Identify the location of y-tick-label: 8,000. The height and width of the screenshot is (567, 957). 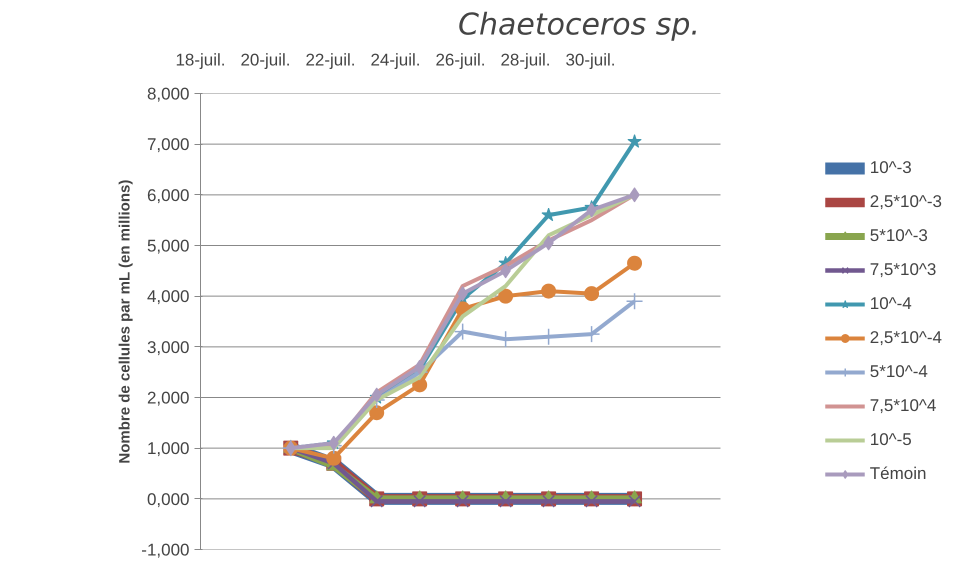
(168, 94).